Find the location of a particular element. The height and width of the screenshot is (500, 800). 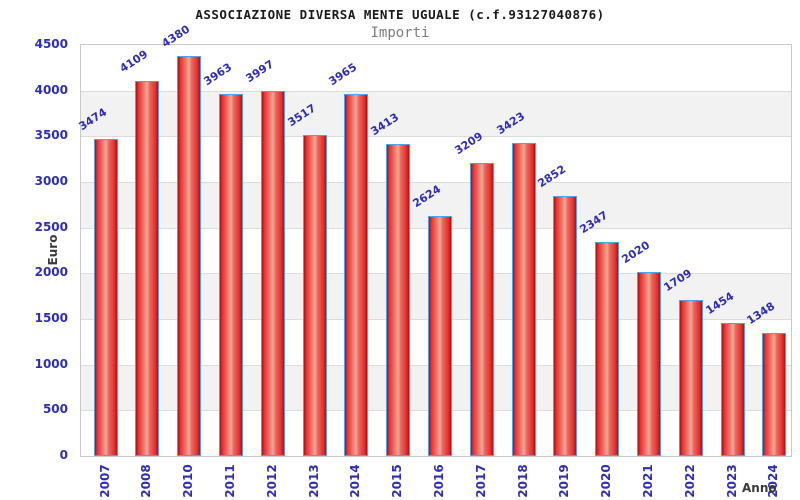

x-axis-tick-label: 2013 is located at coordinates (313, 481).